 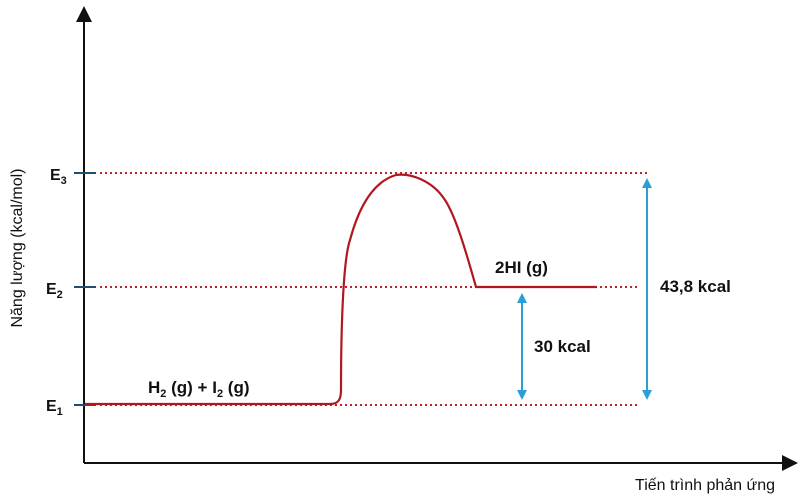 What do you see at coordinates (54, 408) in the screenshot?
I see `e1-label: E1` at bounding box center [54, 408].